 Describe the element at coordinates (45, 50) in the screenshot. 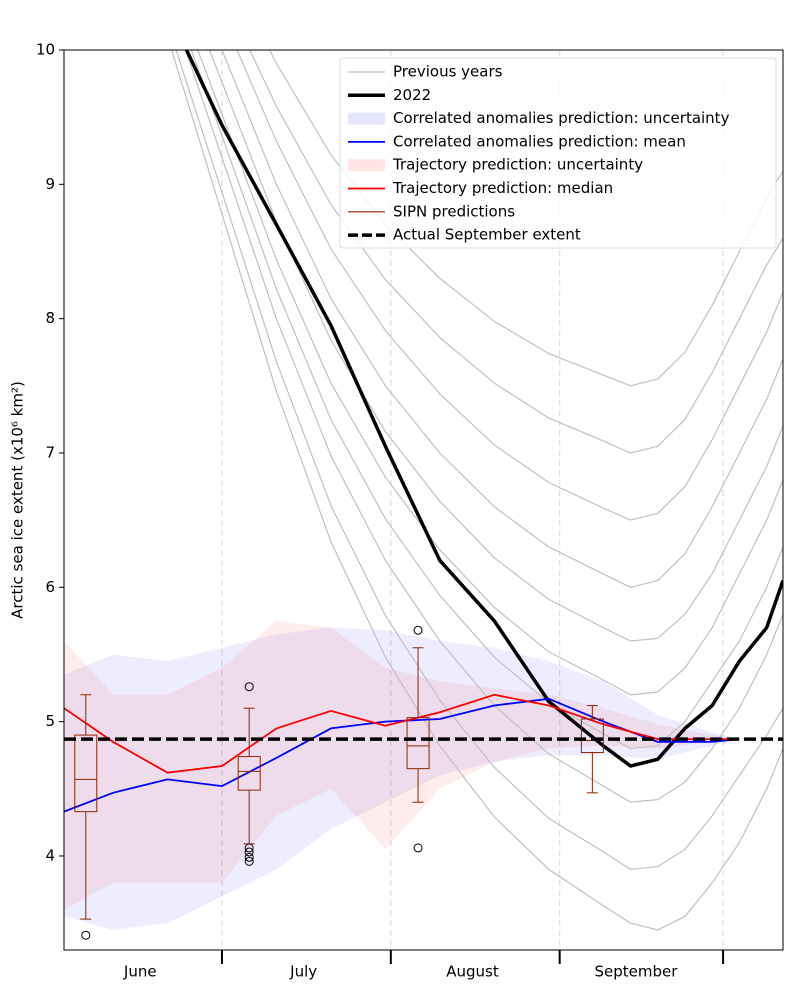

I see `y-tick-label: 10` at that location.